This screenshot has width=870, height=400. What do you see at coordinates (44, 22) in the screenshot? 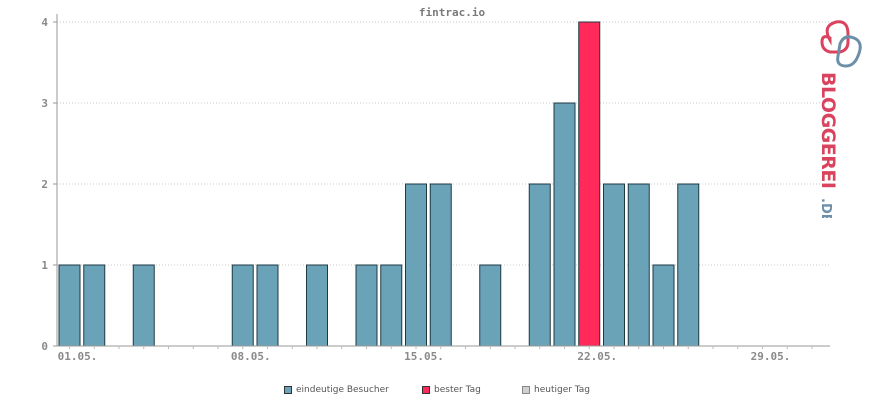
I see `y-tick-label: 4` at bounding box center [44, 22].